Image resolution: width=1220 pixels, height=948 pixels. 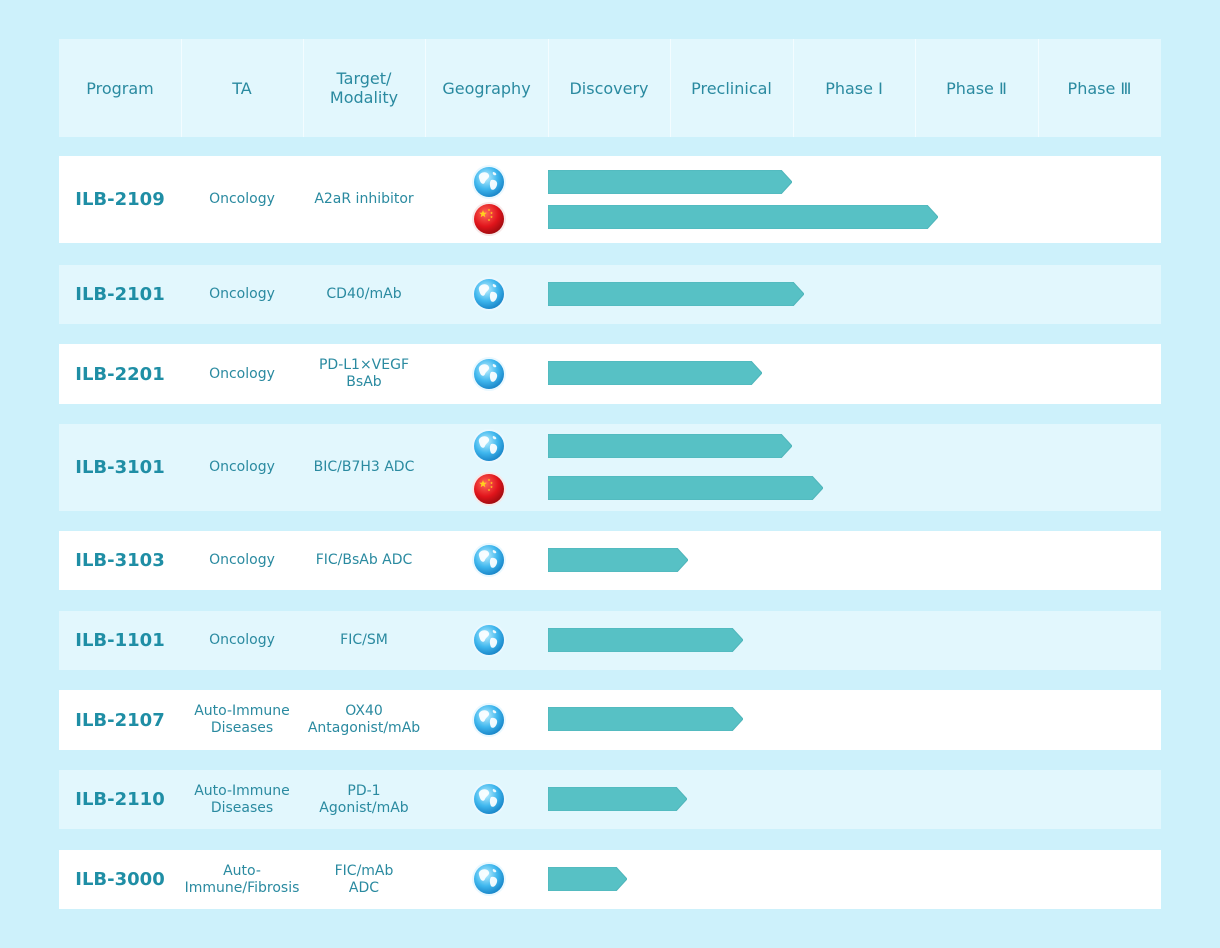 I want to click on header-phase-1: Phase Ⅰ, so click(x=854, y=88).